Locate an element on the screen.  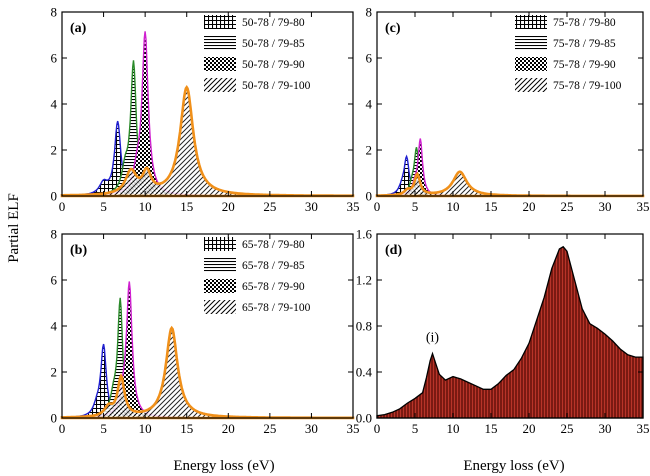
panel-label: (b) is located at coordinates (78, 250).